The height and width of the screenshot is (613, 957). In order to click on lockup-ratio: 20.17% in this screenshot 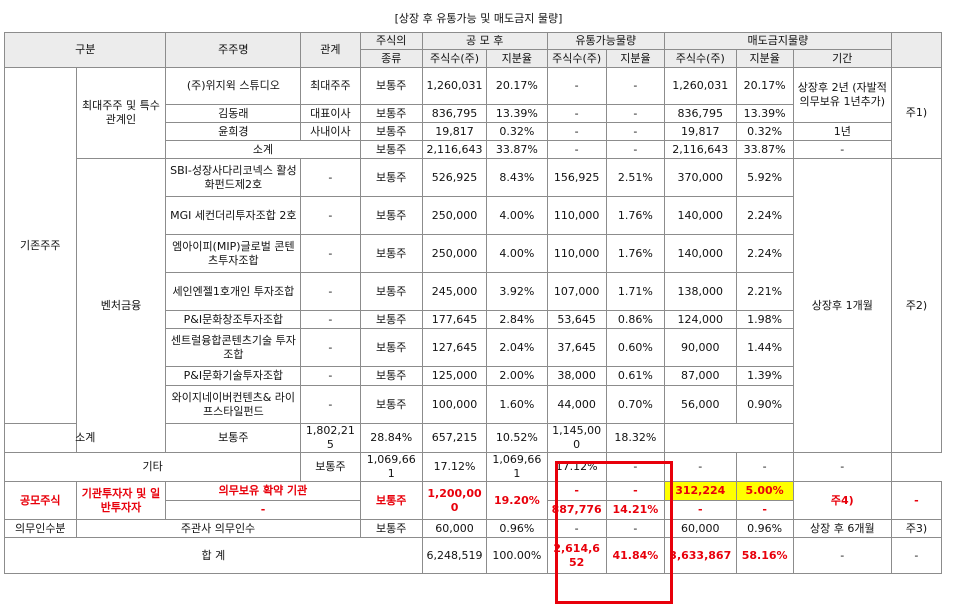, I will do `click(764, 86)`.